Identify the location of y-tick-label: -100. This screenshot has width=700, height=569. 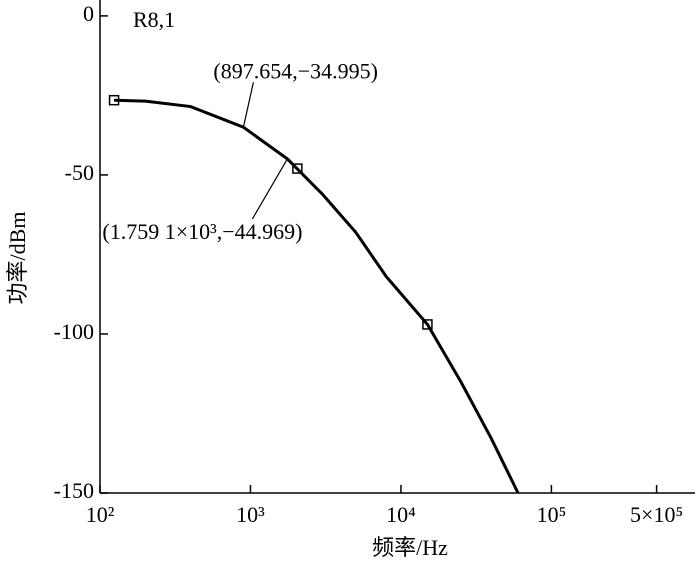
(74, 331).